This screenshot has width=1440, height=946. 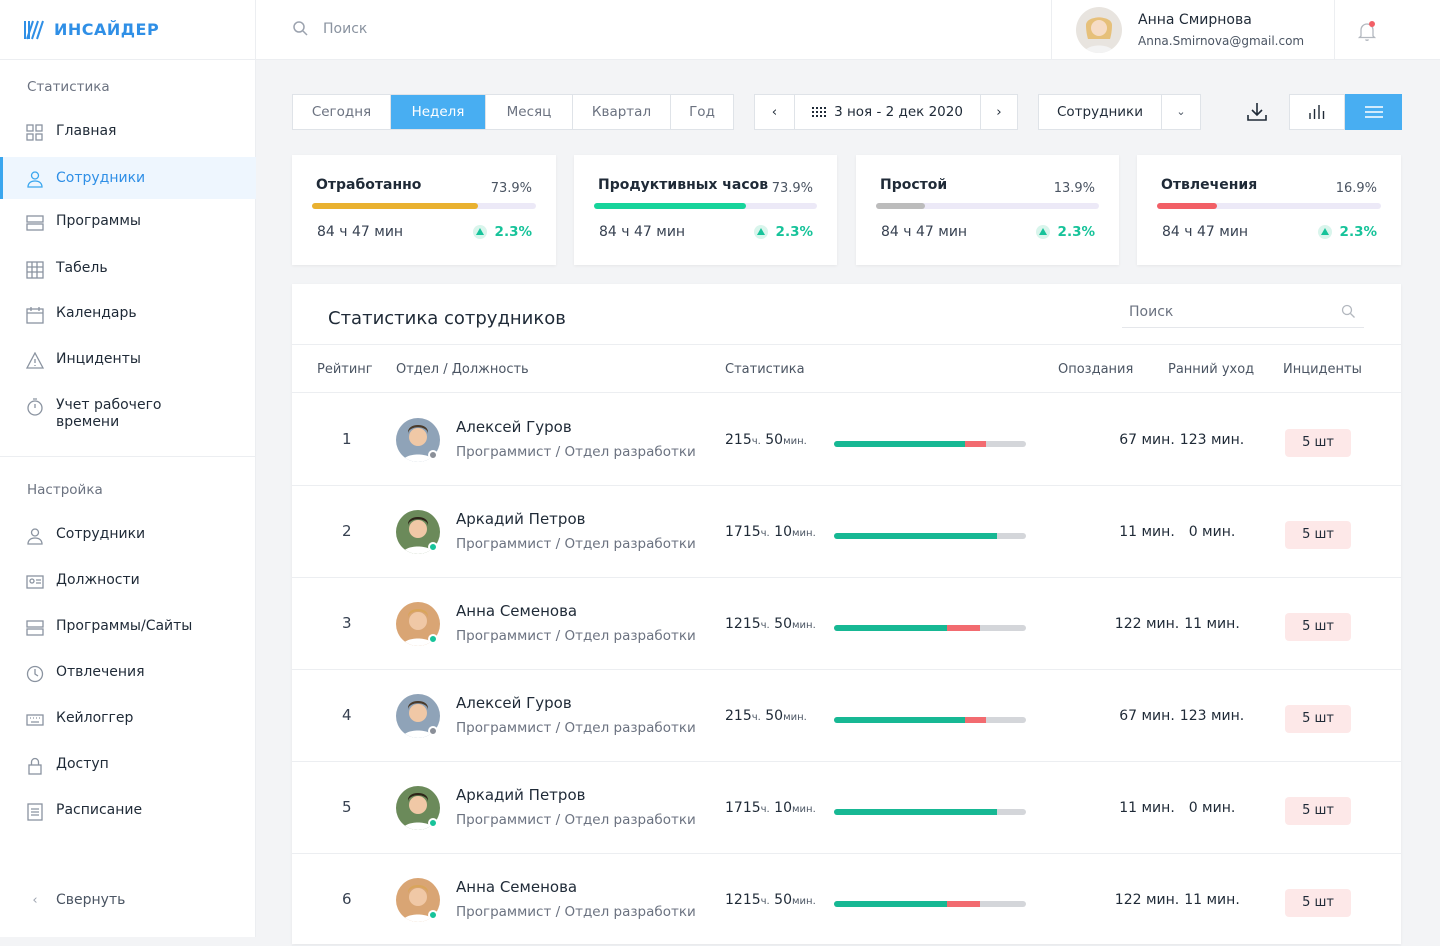 I want to click on chart-view-button, so click(x=1317, y=112).